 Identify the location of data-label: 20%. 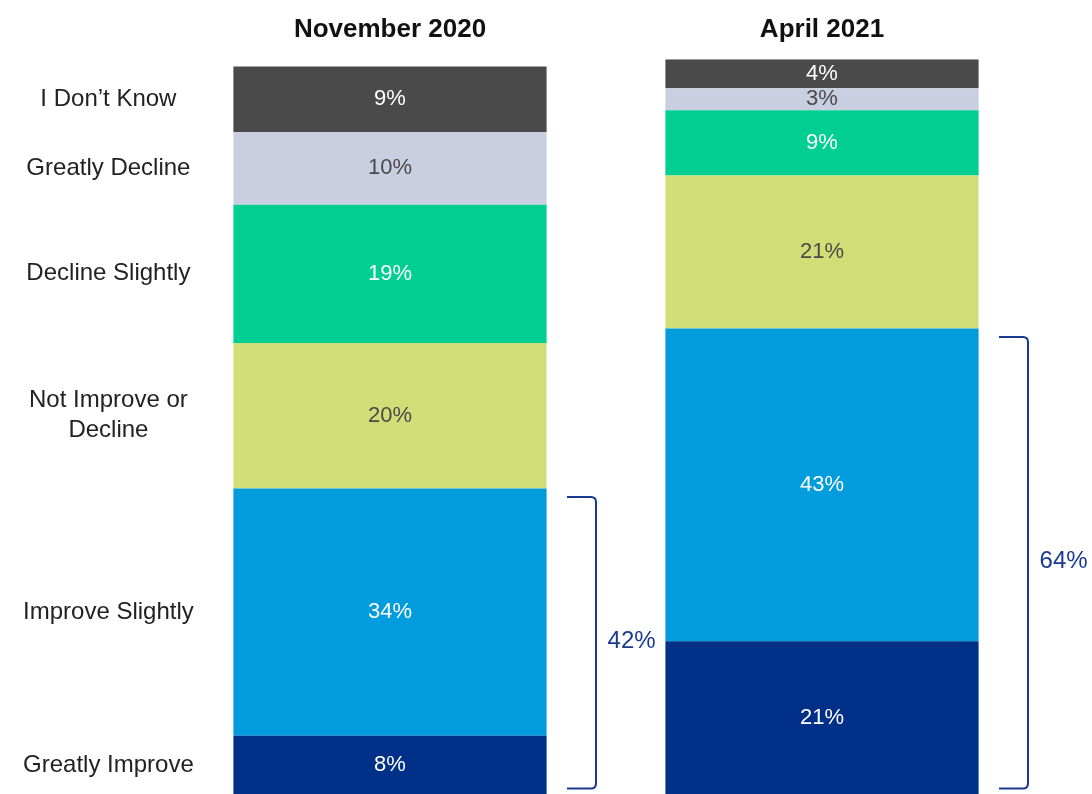
(390, 414).